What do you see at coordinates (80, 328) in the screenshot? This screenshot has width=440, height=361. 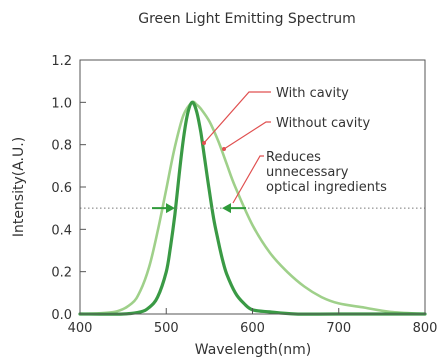 I see `x-tick-label: 400` at bounding box center [80, 328].